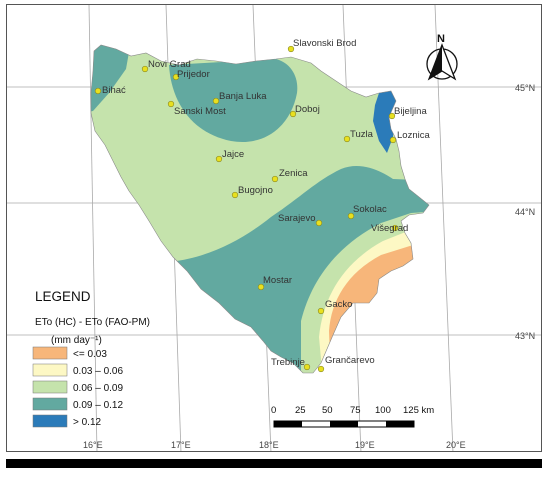 This screenshot has height=477, width=550. I want to click on svg-text: <= 0.03, so click(90, 354).